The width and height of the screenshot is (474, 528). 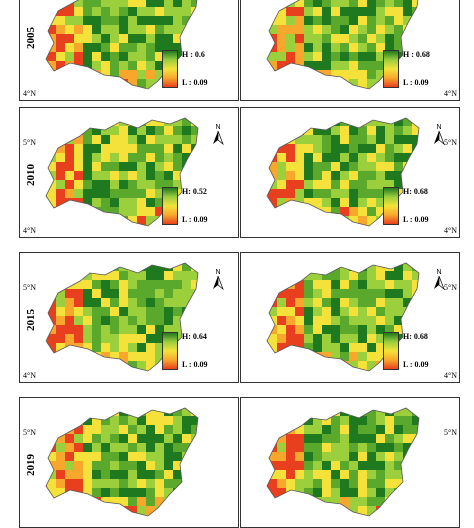 I want to click on legend-low-label: L : 0.09, so click(x=195, y=219).